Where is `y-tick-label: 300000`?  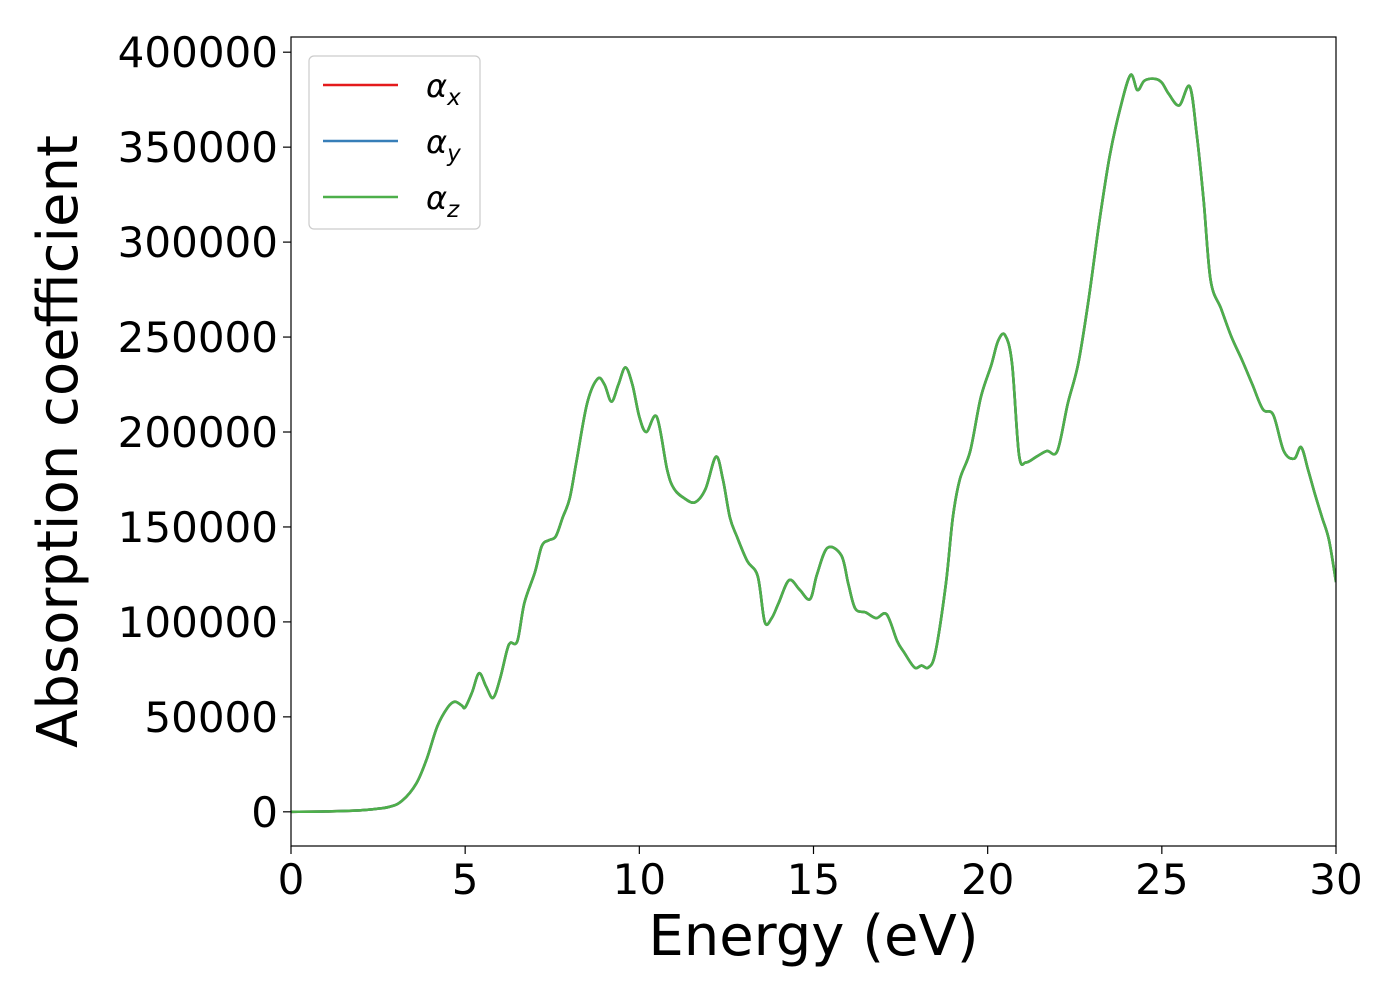 y-tick-label: 300000 is located at coordinates (198, 242).